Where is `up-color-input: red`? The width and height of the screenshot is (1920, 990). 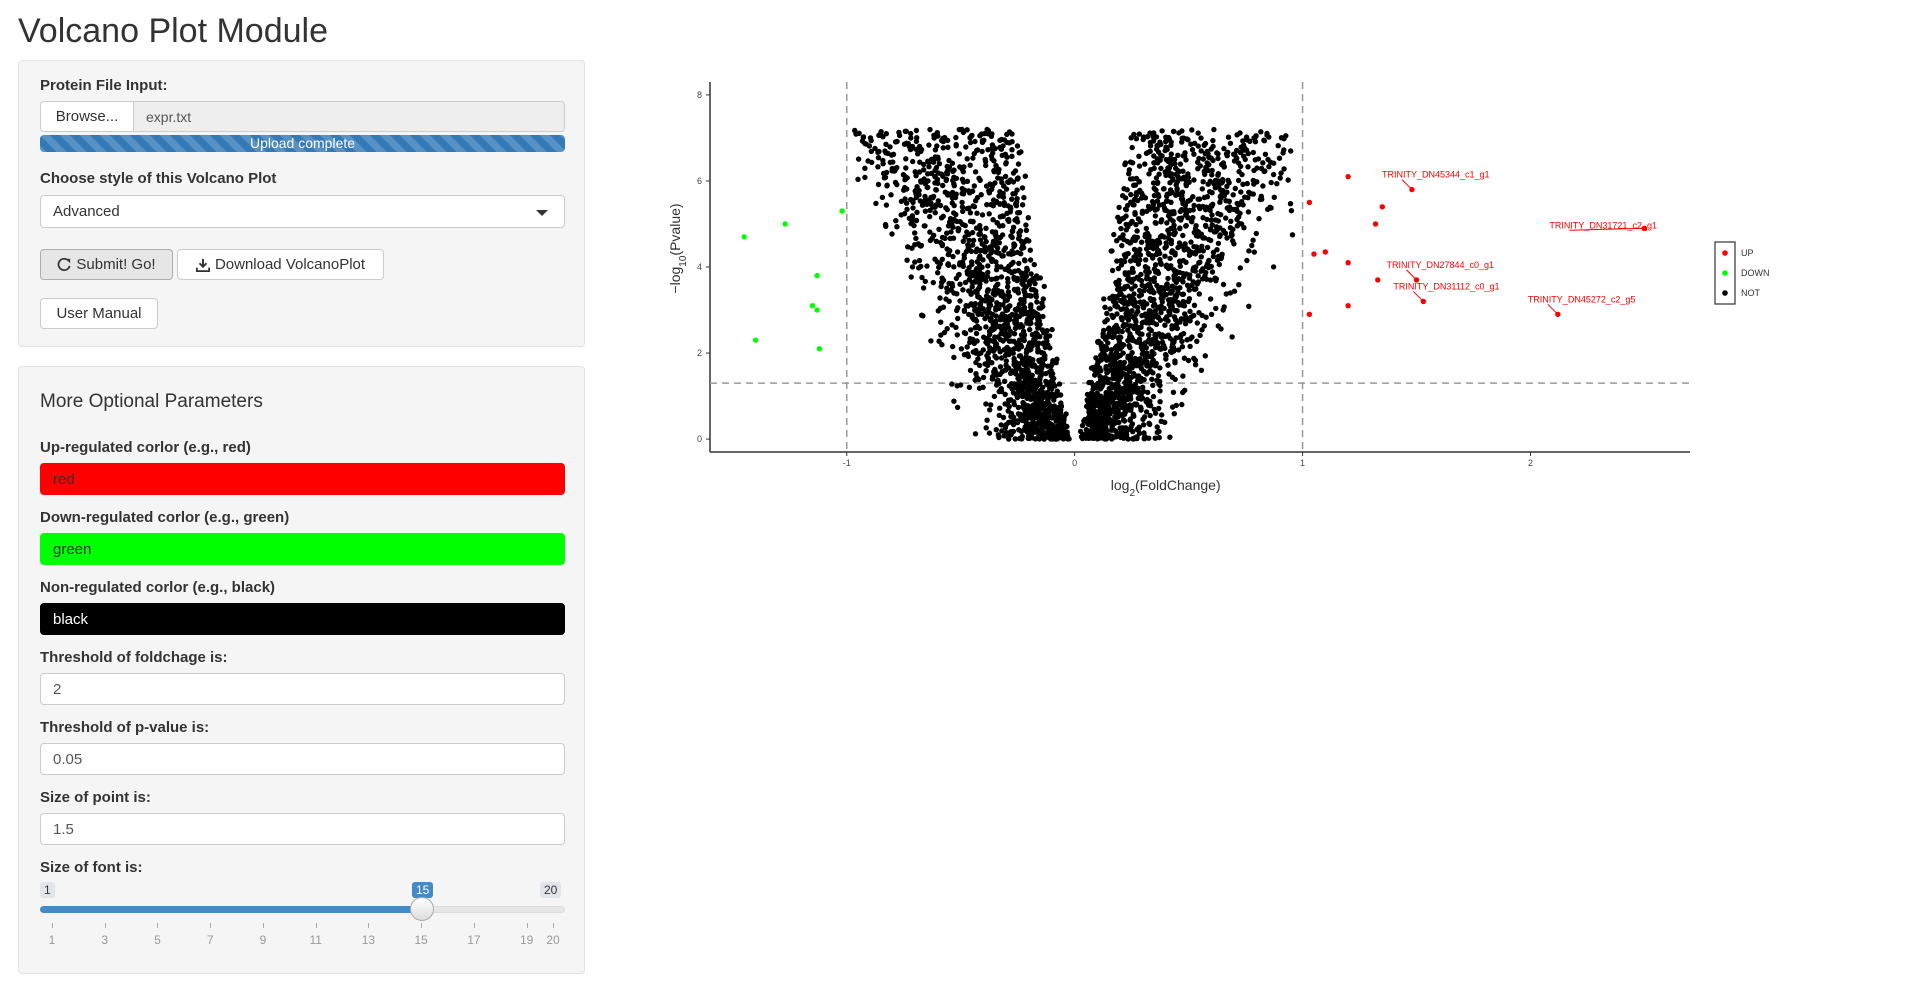
up-color-input: red is located at coordinates (302, 479).